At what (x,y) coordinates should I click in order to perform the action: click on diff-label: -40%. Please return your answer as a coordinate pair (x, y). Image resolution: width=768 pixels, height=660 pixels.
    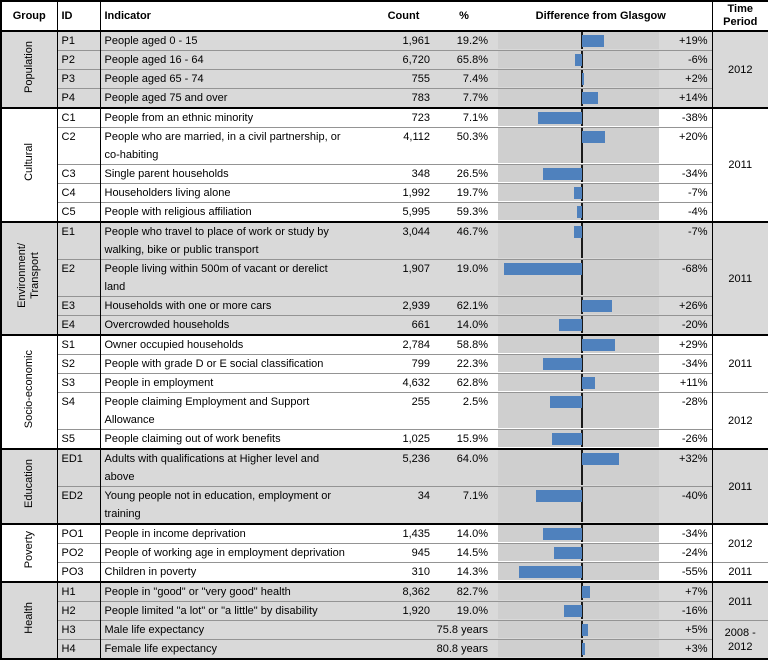
    Looking at the image, I should click on (694, 496).